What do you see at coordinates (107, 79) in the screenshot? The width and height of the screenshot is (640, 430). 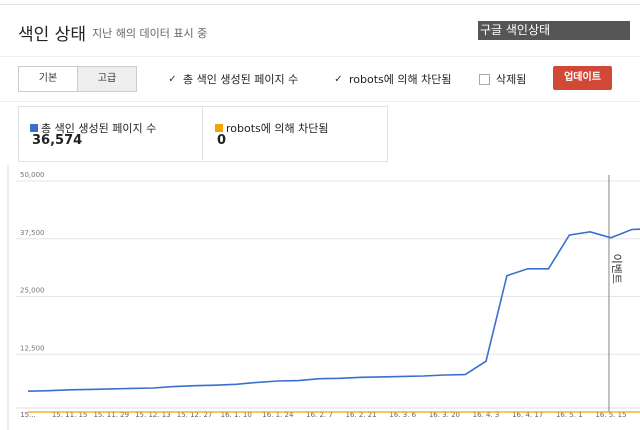 I see `tab: 고급` at bounding box center [107, 79].